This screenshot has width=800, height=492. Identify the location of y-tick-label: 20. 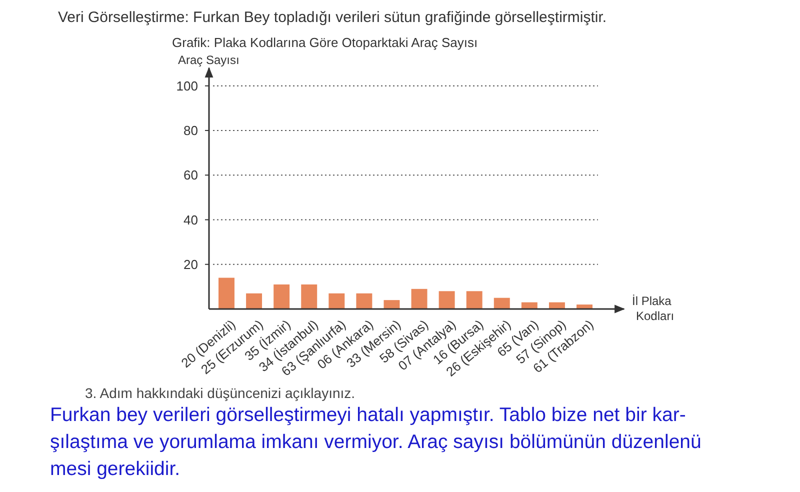
(191, 264).